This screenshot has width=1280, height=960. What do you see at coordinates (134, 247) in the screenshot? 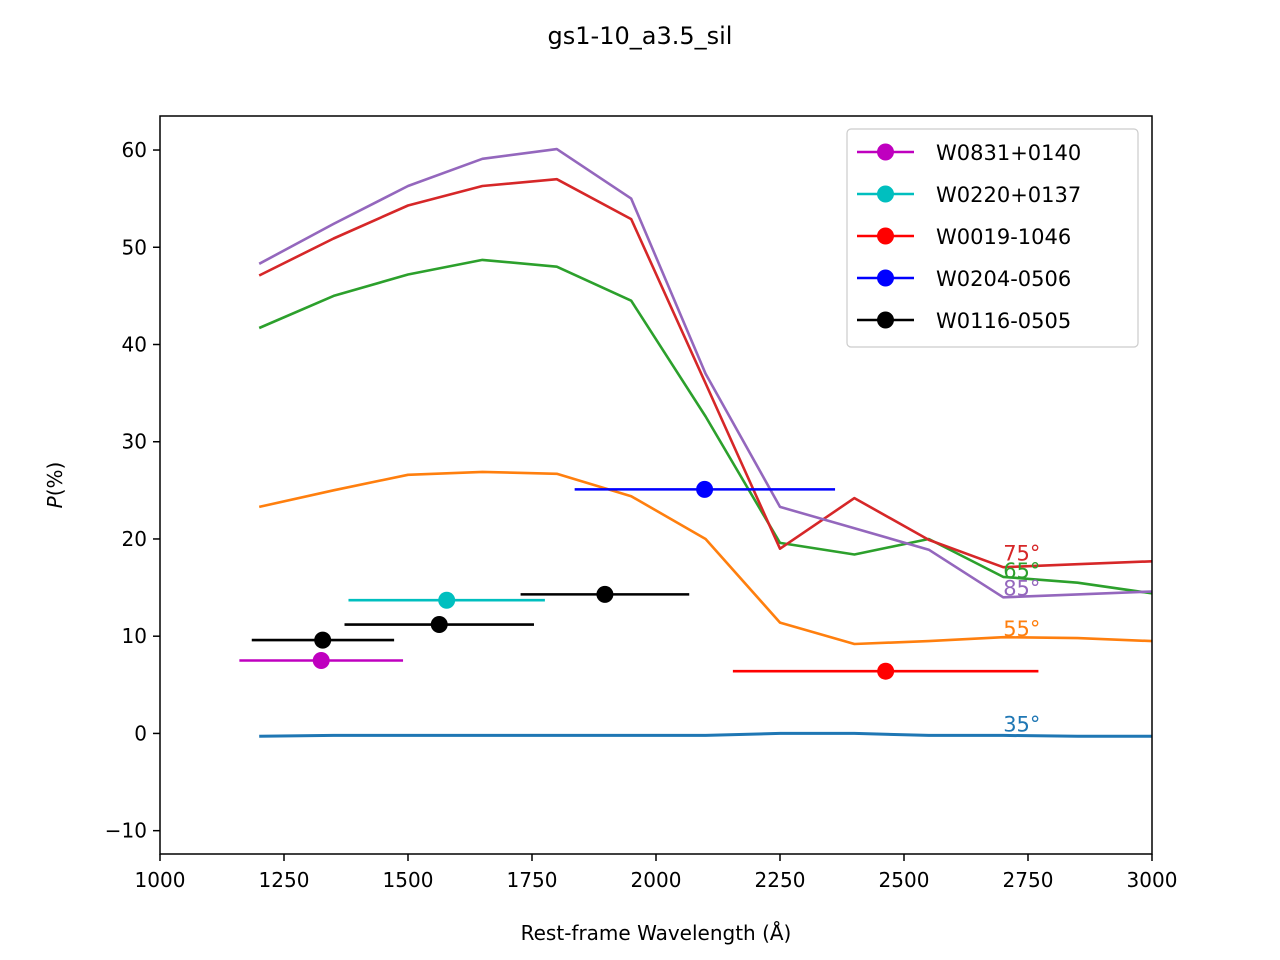
I see `y-tick-label: 50` at bounding box center [134, 247].